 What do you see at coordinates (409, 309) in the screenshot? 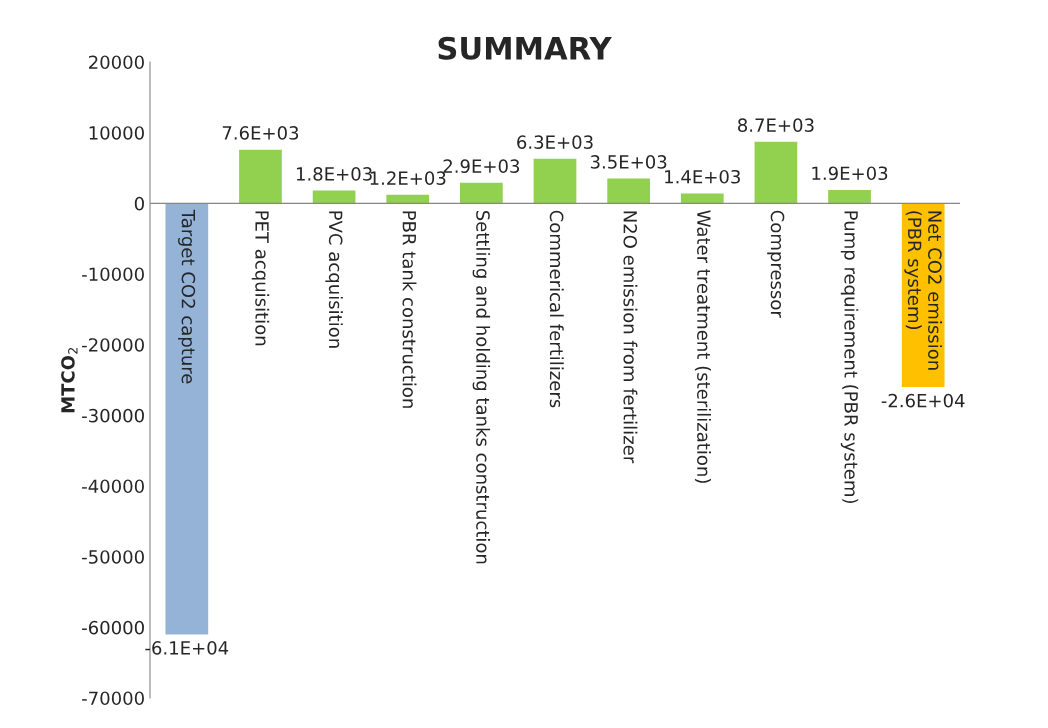
I see `x-tick-label: PBR tank construction` at bounding box center [409, 309].